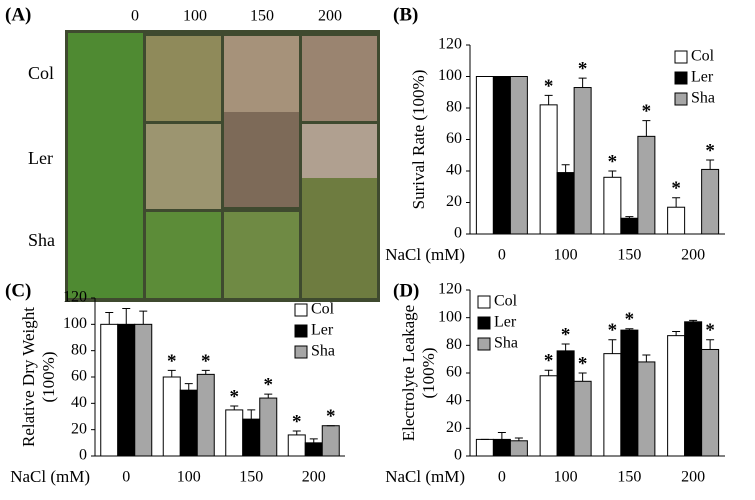 This screenshot has height=500, width=755. I want to click on x-tick-label: 0, so click(502, 477).